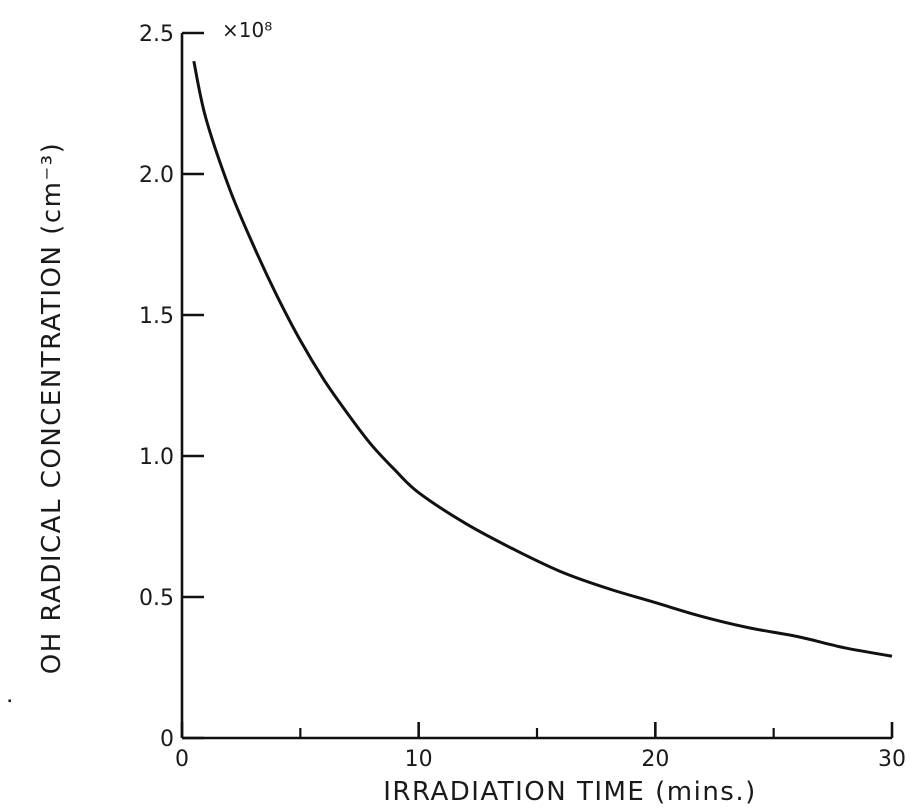 The height and width of the screenshot is (812, 915). What do you see at coordinates (419, 759) in the screenshot?
I see `x-tick-label-1: 10` at bounding box center [419, 759].